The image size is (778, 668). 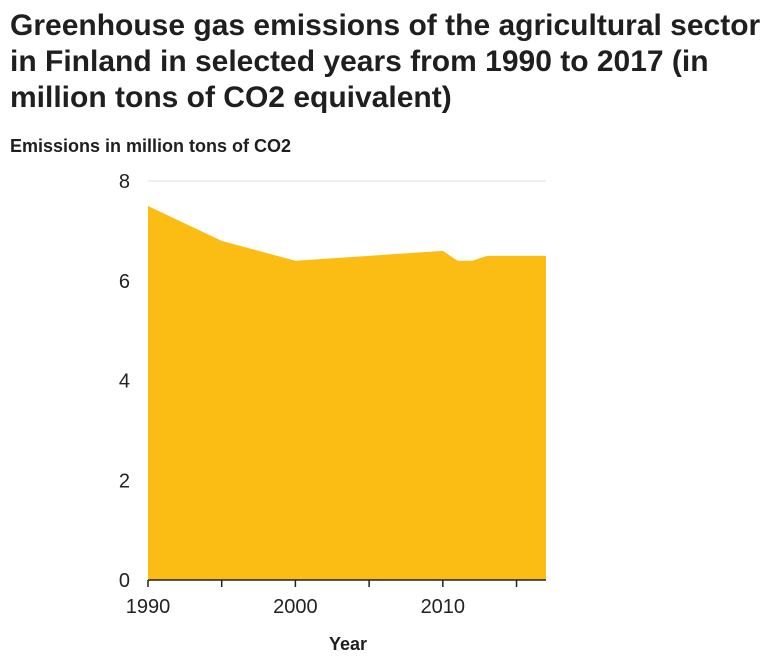 What do you see at coordinates (124, 581) in the screenshot?
I see `y-tick-label-0: 0` at bounding box center [124, 581].